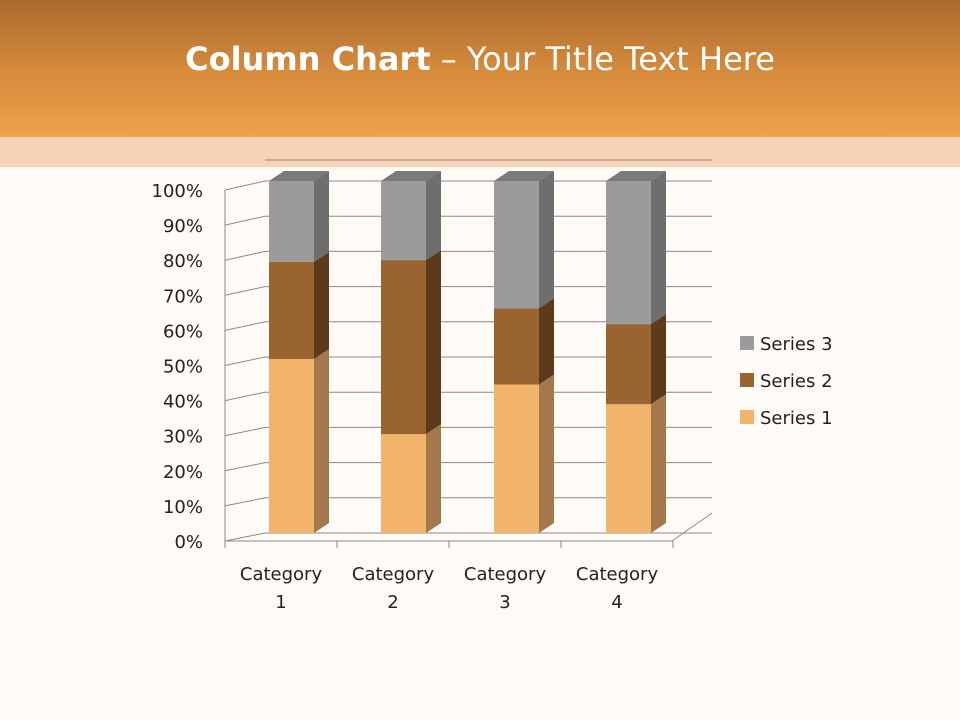 This screenshot has height=720, width=960. Describe the element at coordinates (183, 507) in the screenshot. I see `y-tick-label: 10%` at that location.